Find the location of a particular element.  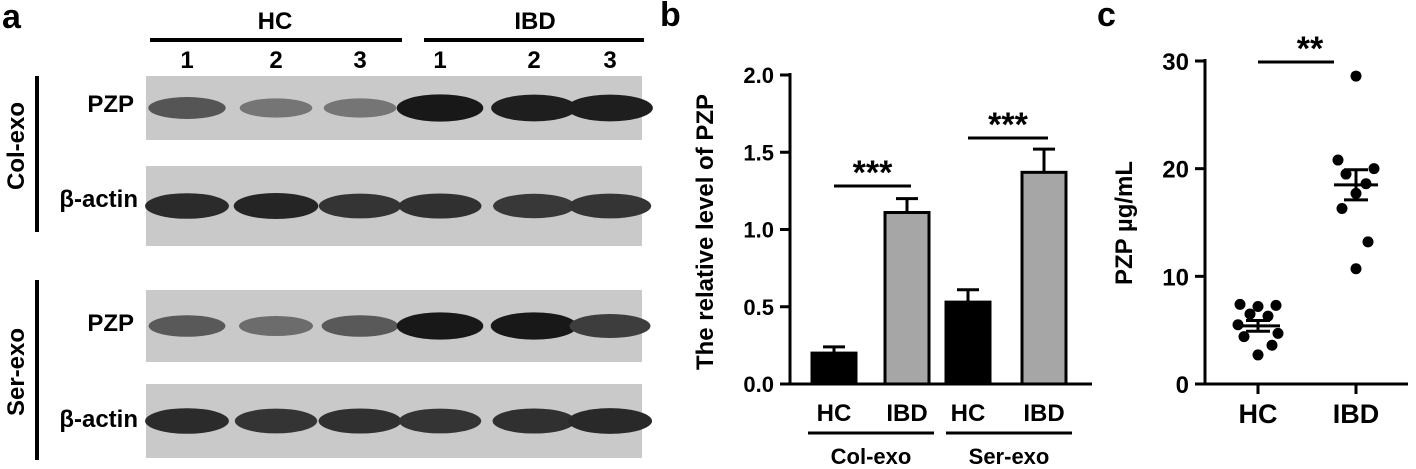

b-x-labels: HC IBD HC IBD Col-exo Ser-exo is located at coordinates (940, 434).